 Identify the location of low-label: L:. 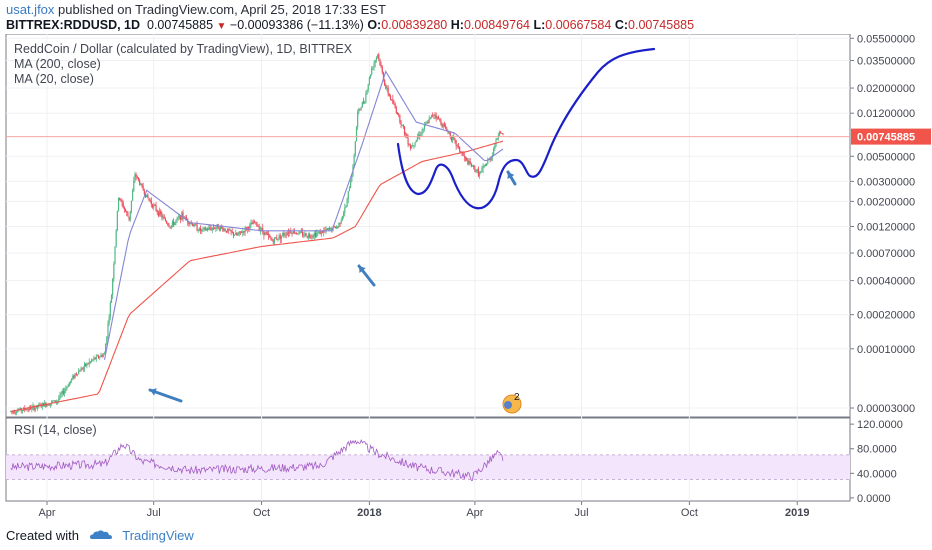
(539, 25).